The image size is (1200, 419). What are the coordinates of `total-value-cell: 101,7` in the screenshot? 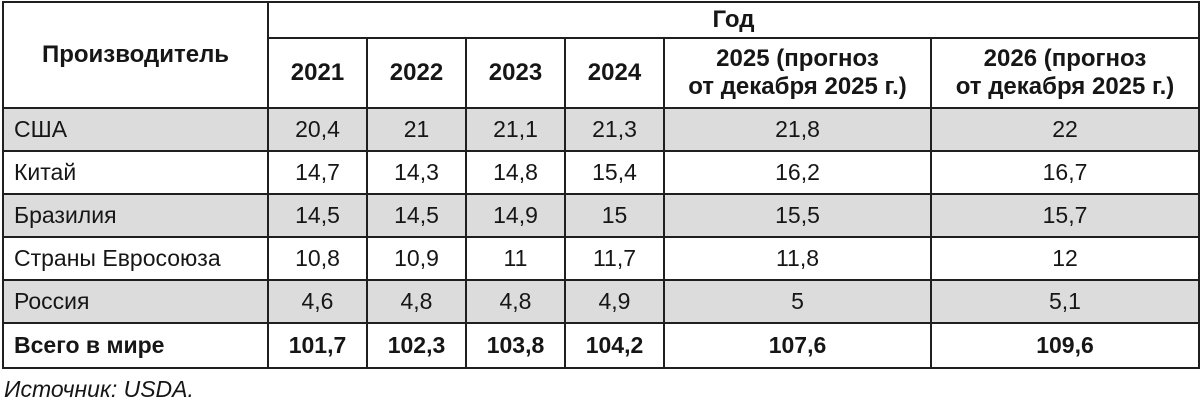 It's located at (317, 345).